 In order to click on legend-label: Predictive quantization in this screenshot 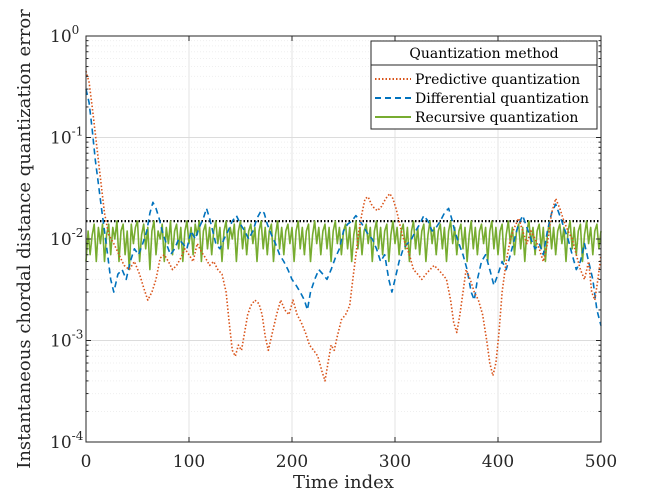, I will do `click(497, 80)`.